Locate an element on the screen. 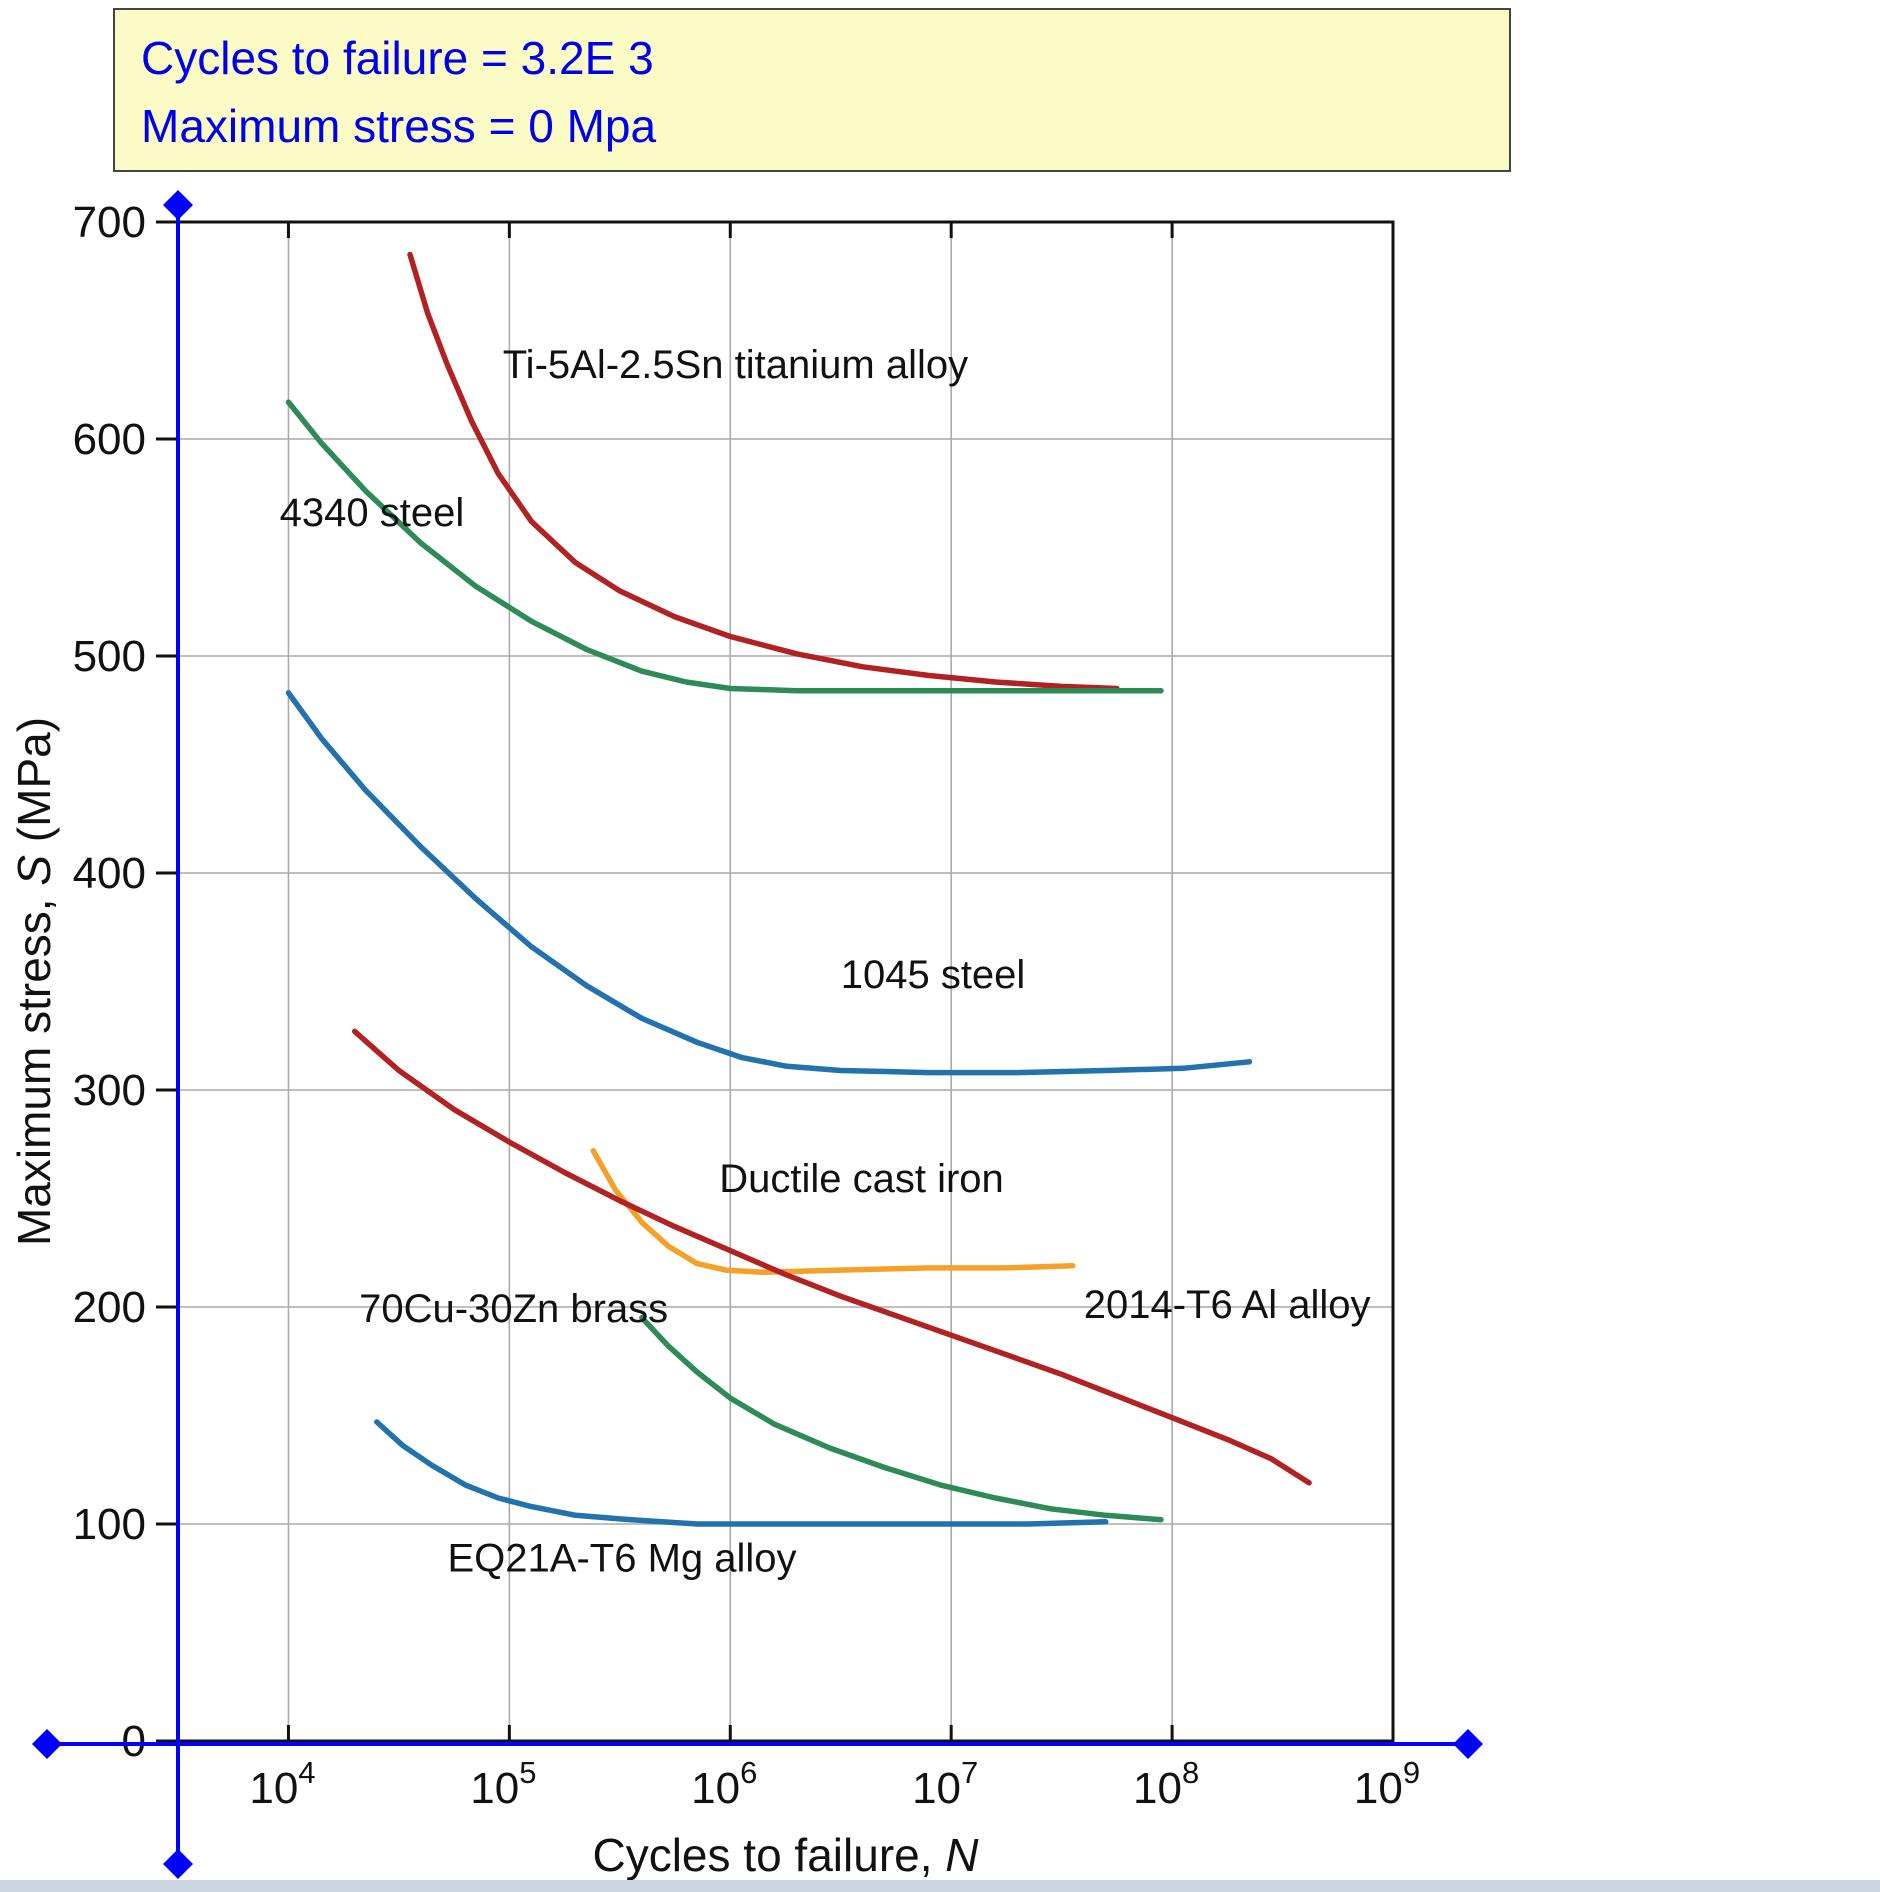  x-tick-label: 10⁶ is located at coordinates (724, 1784).